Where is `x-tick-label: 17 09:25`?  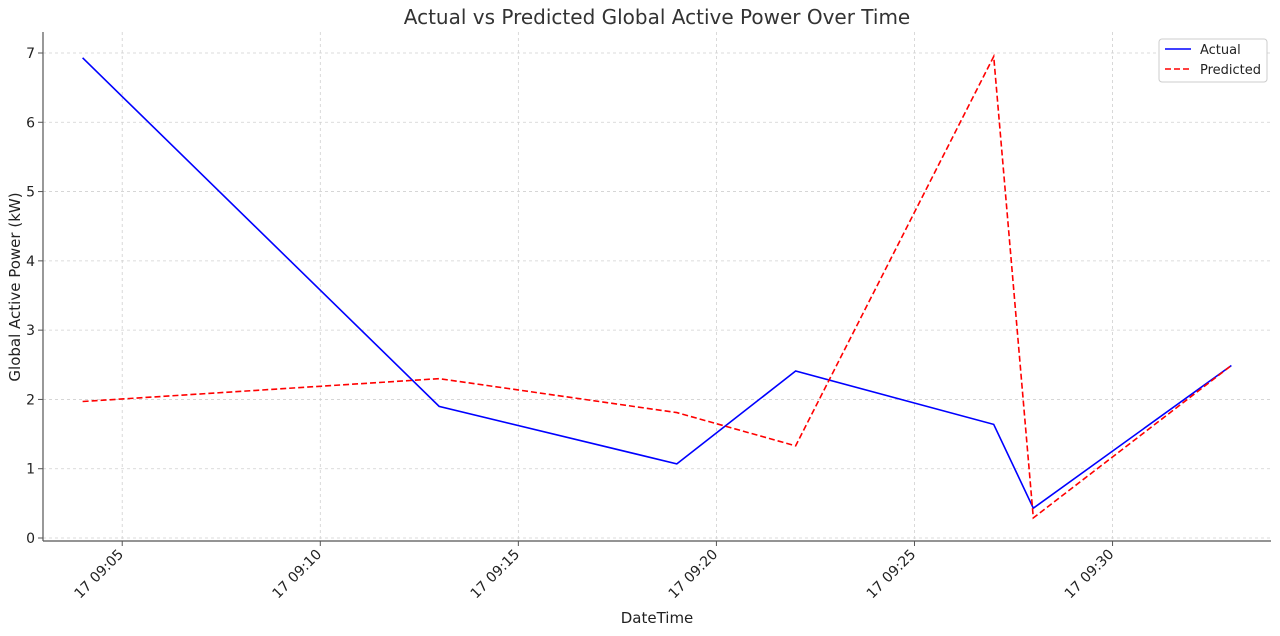
x-tick-label: 17 09:25 is located at coordinates (892, 575).